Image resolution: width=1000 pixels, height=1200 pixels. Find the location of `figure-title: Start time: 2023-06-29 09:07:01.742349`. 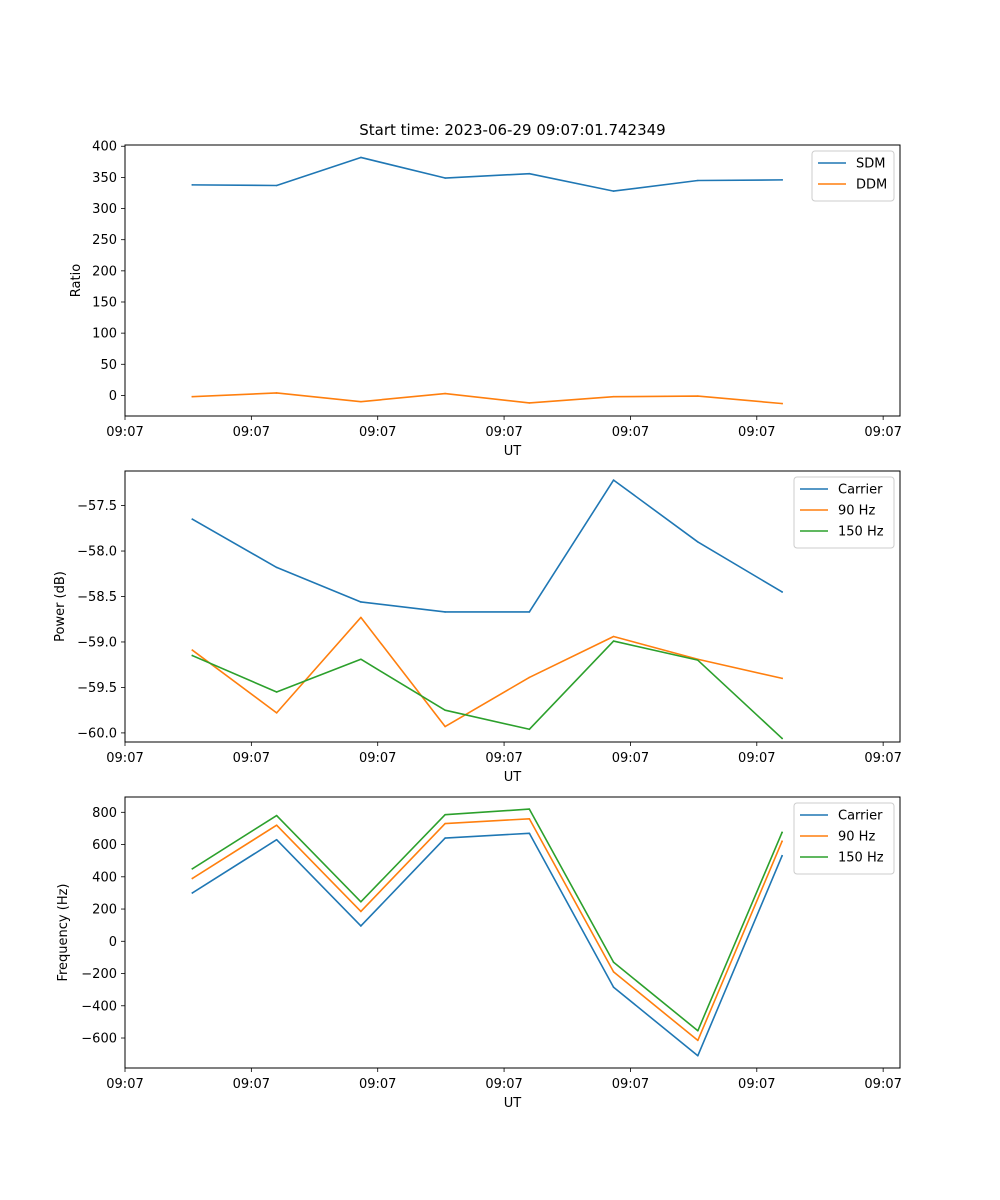

figure-title: Start time: 2023-06-29 09:07:01.742349 is located at coordinates (512, 130).